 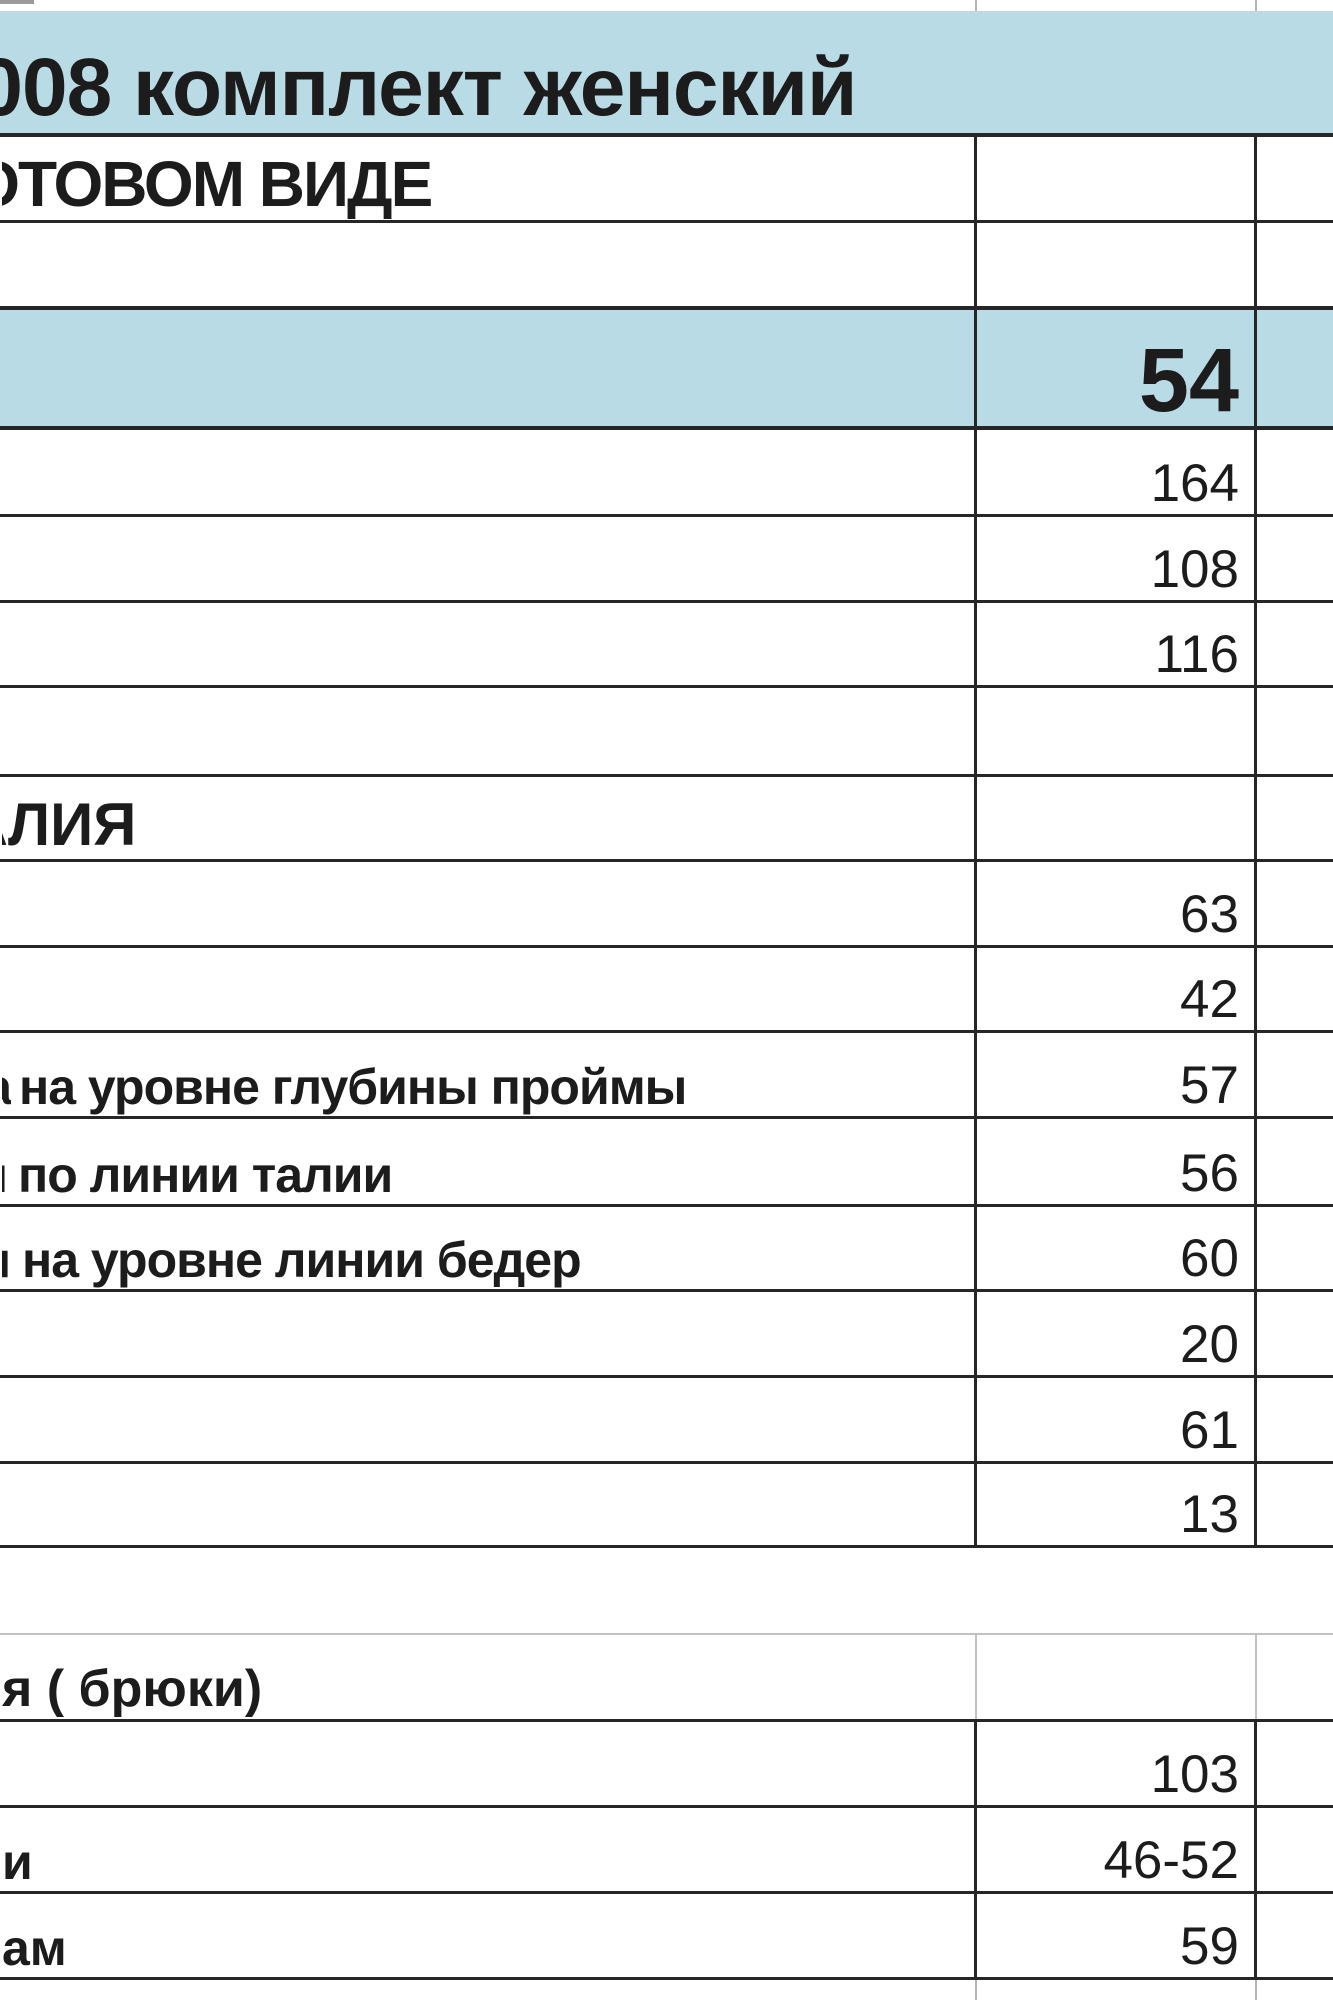 I want to click on label-text: и, so click(x=17, y=1862).